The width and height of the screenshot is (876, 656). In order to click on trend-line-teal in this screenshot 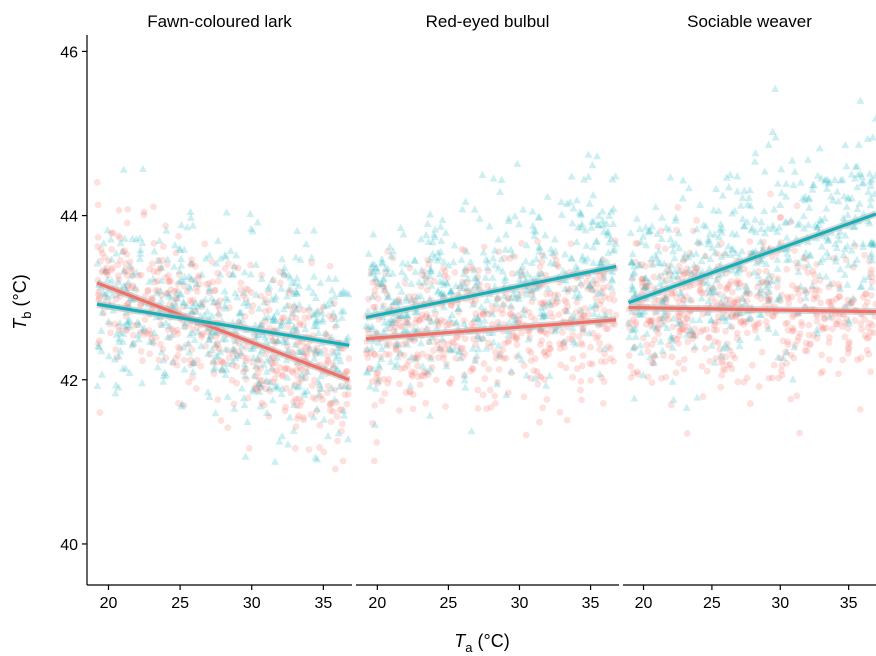, I will do `click(751, 258)`.